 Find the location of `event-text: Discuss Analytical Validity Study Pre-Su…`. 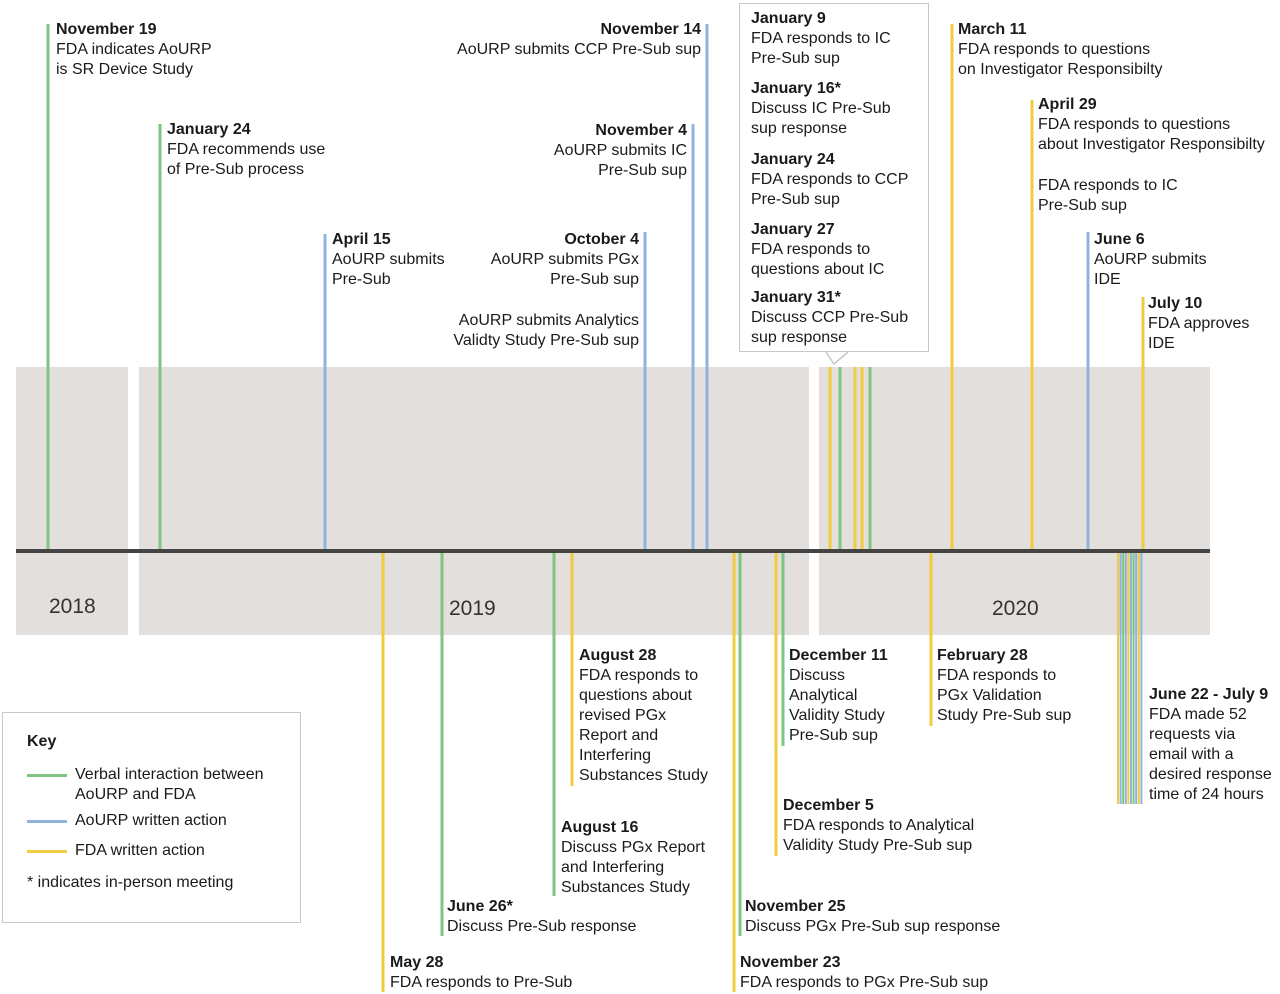

event-text: Discuss Analytical Validity Study Pre-Su… is located at coordinates (837, 705).